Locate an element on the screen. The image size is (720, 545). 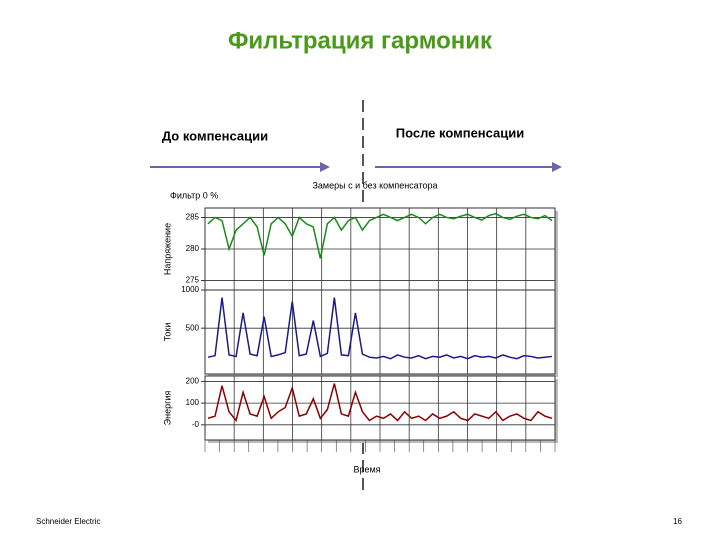
before-label: До компенсации is located at coordinates (215, 135).